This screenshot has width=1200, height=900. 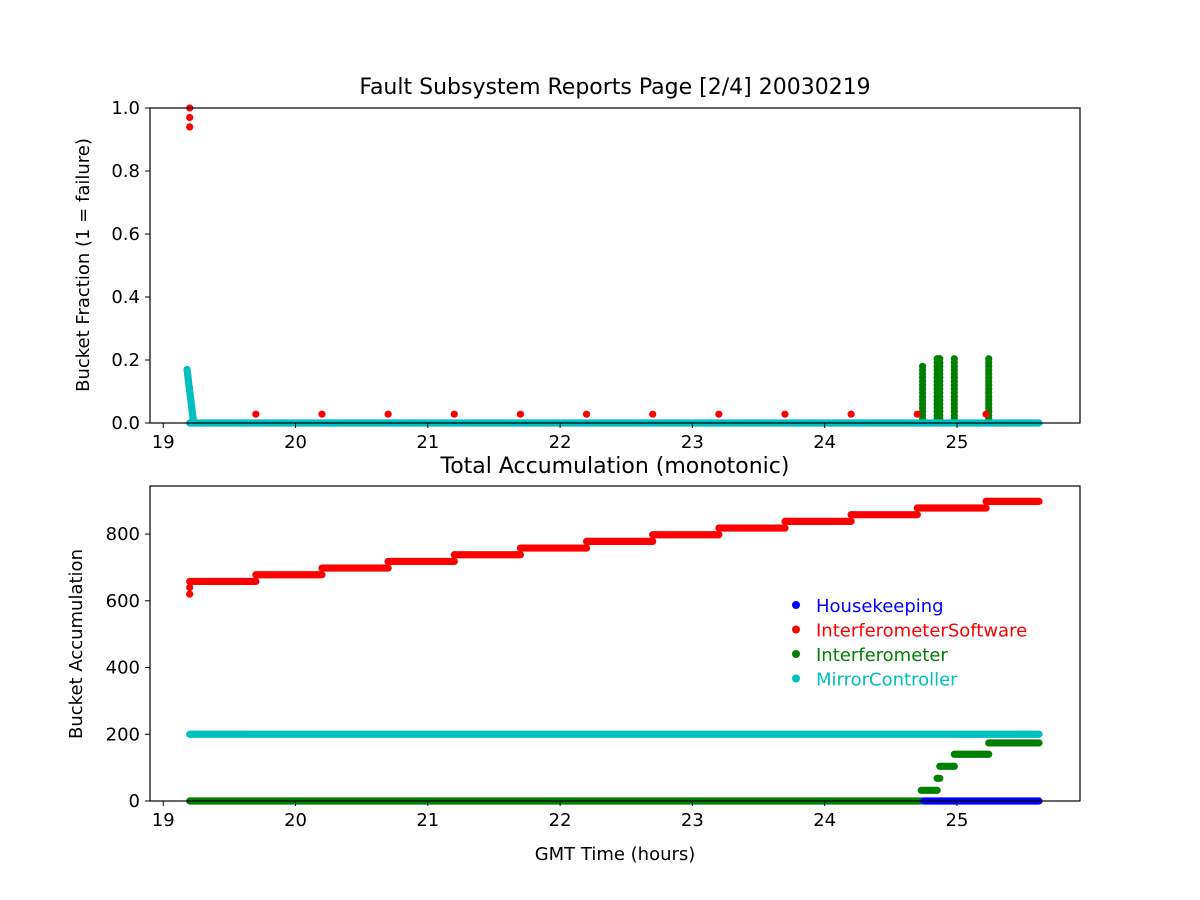 What do you see at coordinates (123, 601) in the screenshot?
I see `bottom-ytick-label-3: 600` at bounding box center [123, 601].